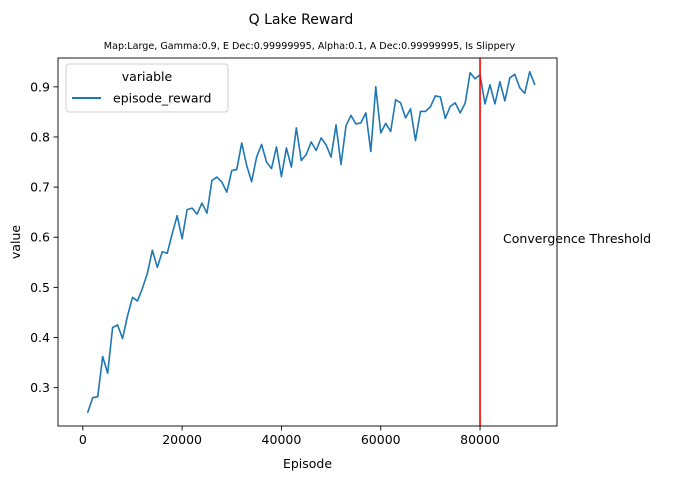  Describe the element at coordinates (301, 20) in the screenshot. I see `chart-title: Q Lake Reward` at that location.